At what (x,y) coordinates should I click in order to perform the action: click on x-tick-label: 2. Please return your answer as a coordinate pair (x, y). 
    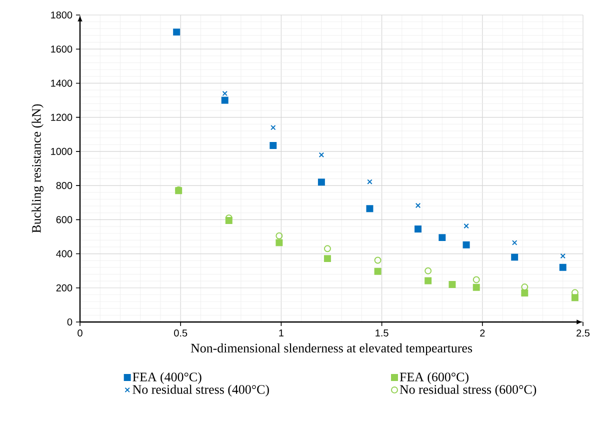
    Looking at the image, I should click on (482, 333).